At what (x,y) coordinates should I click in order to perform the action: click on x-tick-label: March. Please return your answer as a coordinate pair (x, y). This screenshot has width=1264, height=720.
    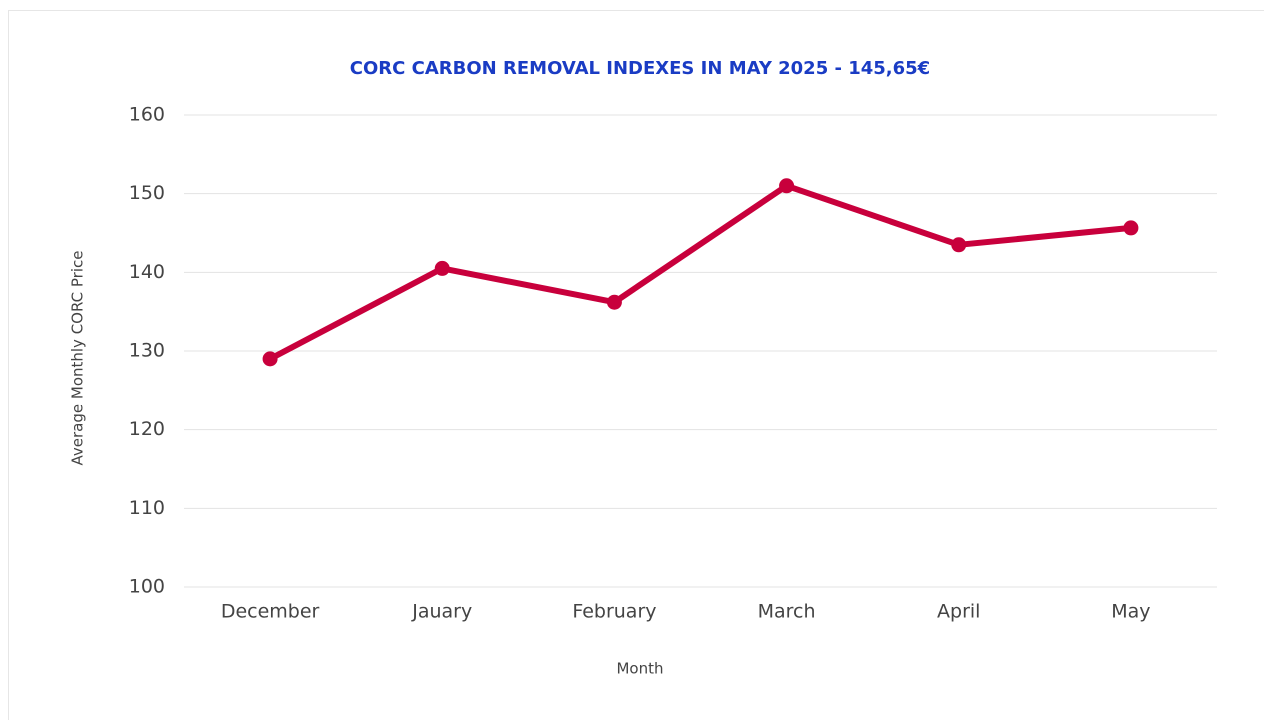
    Looking at the image, I should click on (787, 612).